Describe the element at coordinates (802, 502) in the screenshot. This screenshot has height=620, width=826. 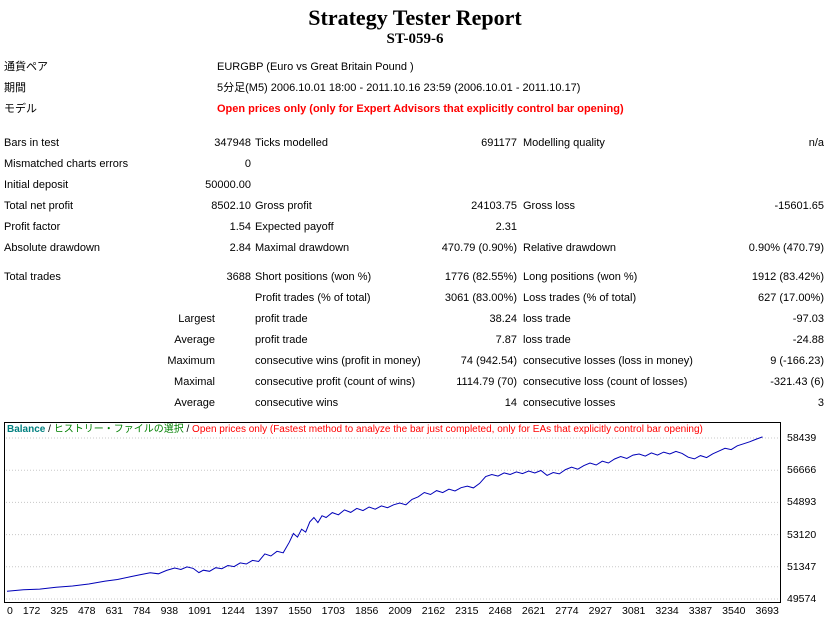
I see `y-axis-label: 54893` at that location.